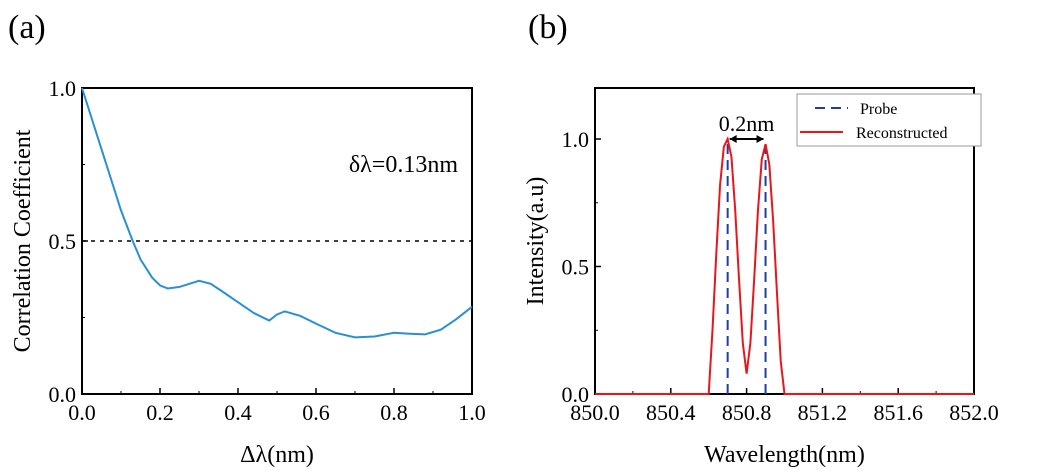 The image size is (1060, 471). I want to click on legend: Probe Reconstructed, so click(889, 120).